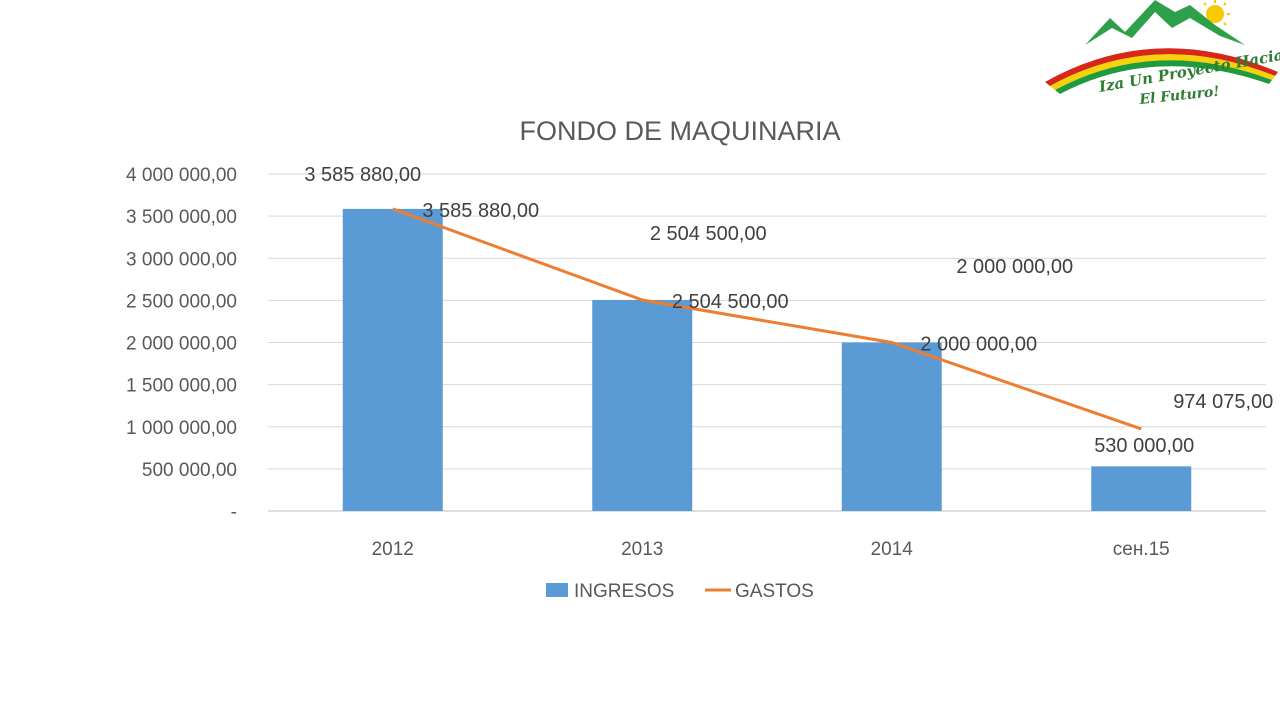 This screenshot has height=720, width=1280. I want to click on legend: INGRESOS GASTOS, so click(680, 591).